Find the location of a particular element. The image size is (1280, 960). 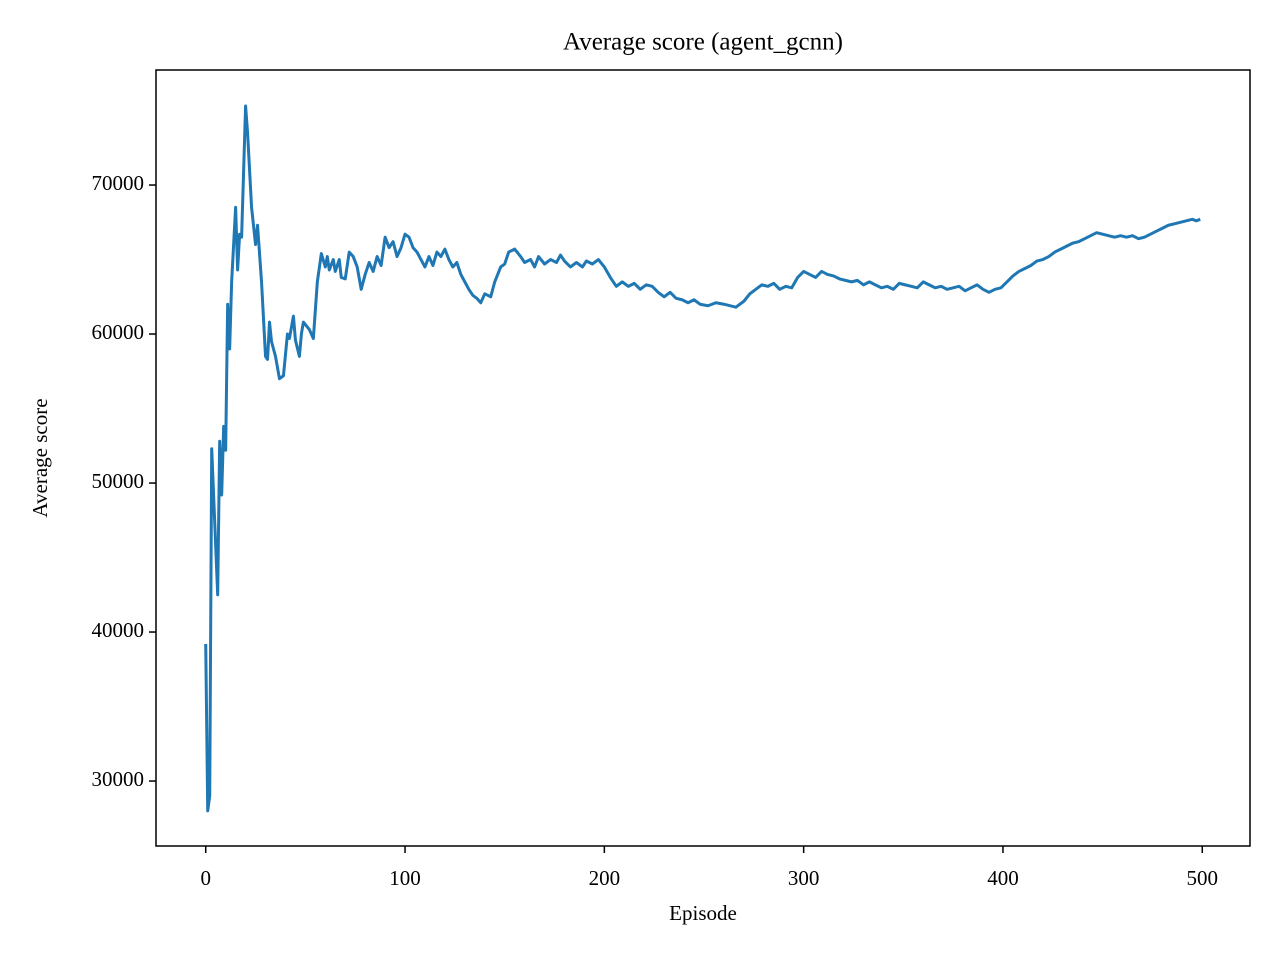

x-tick-label: 0 is located at coordinates (205, 878).